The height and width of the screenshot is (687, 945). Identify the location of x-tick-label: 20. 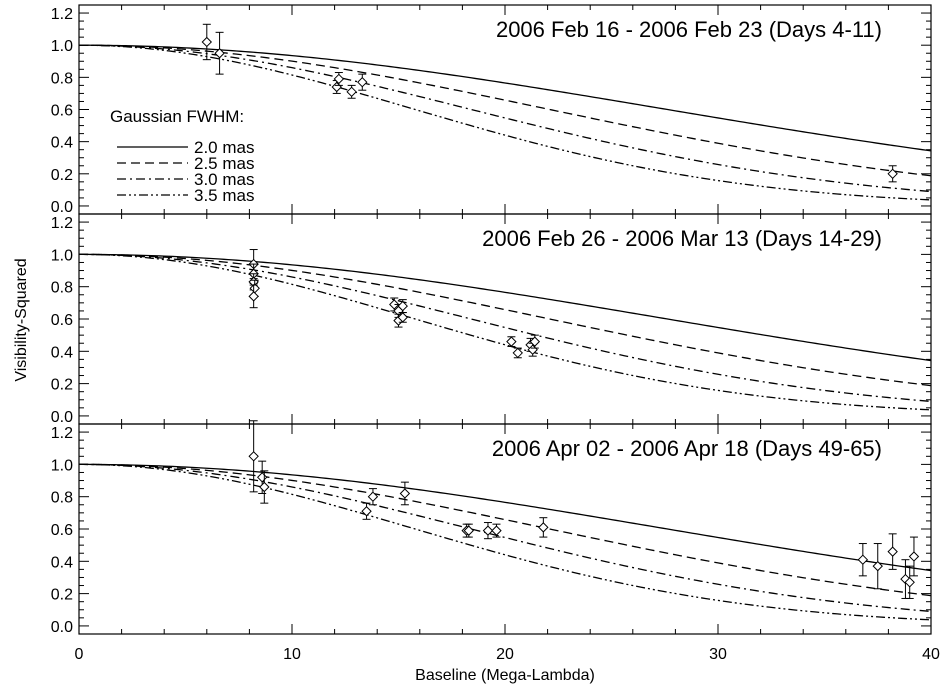
(505, 654).